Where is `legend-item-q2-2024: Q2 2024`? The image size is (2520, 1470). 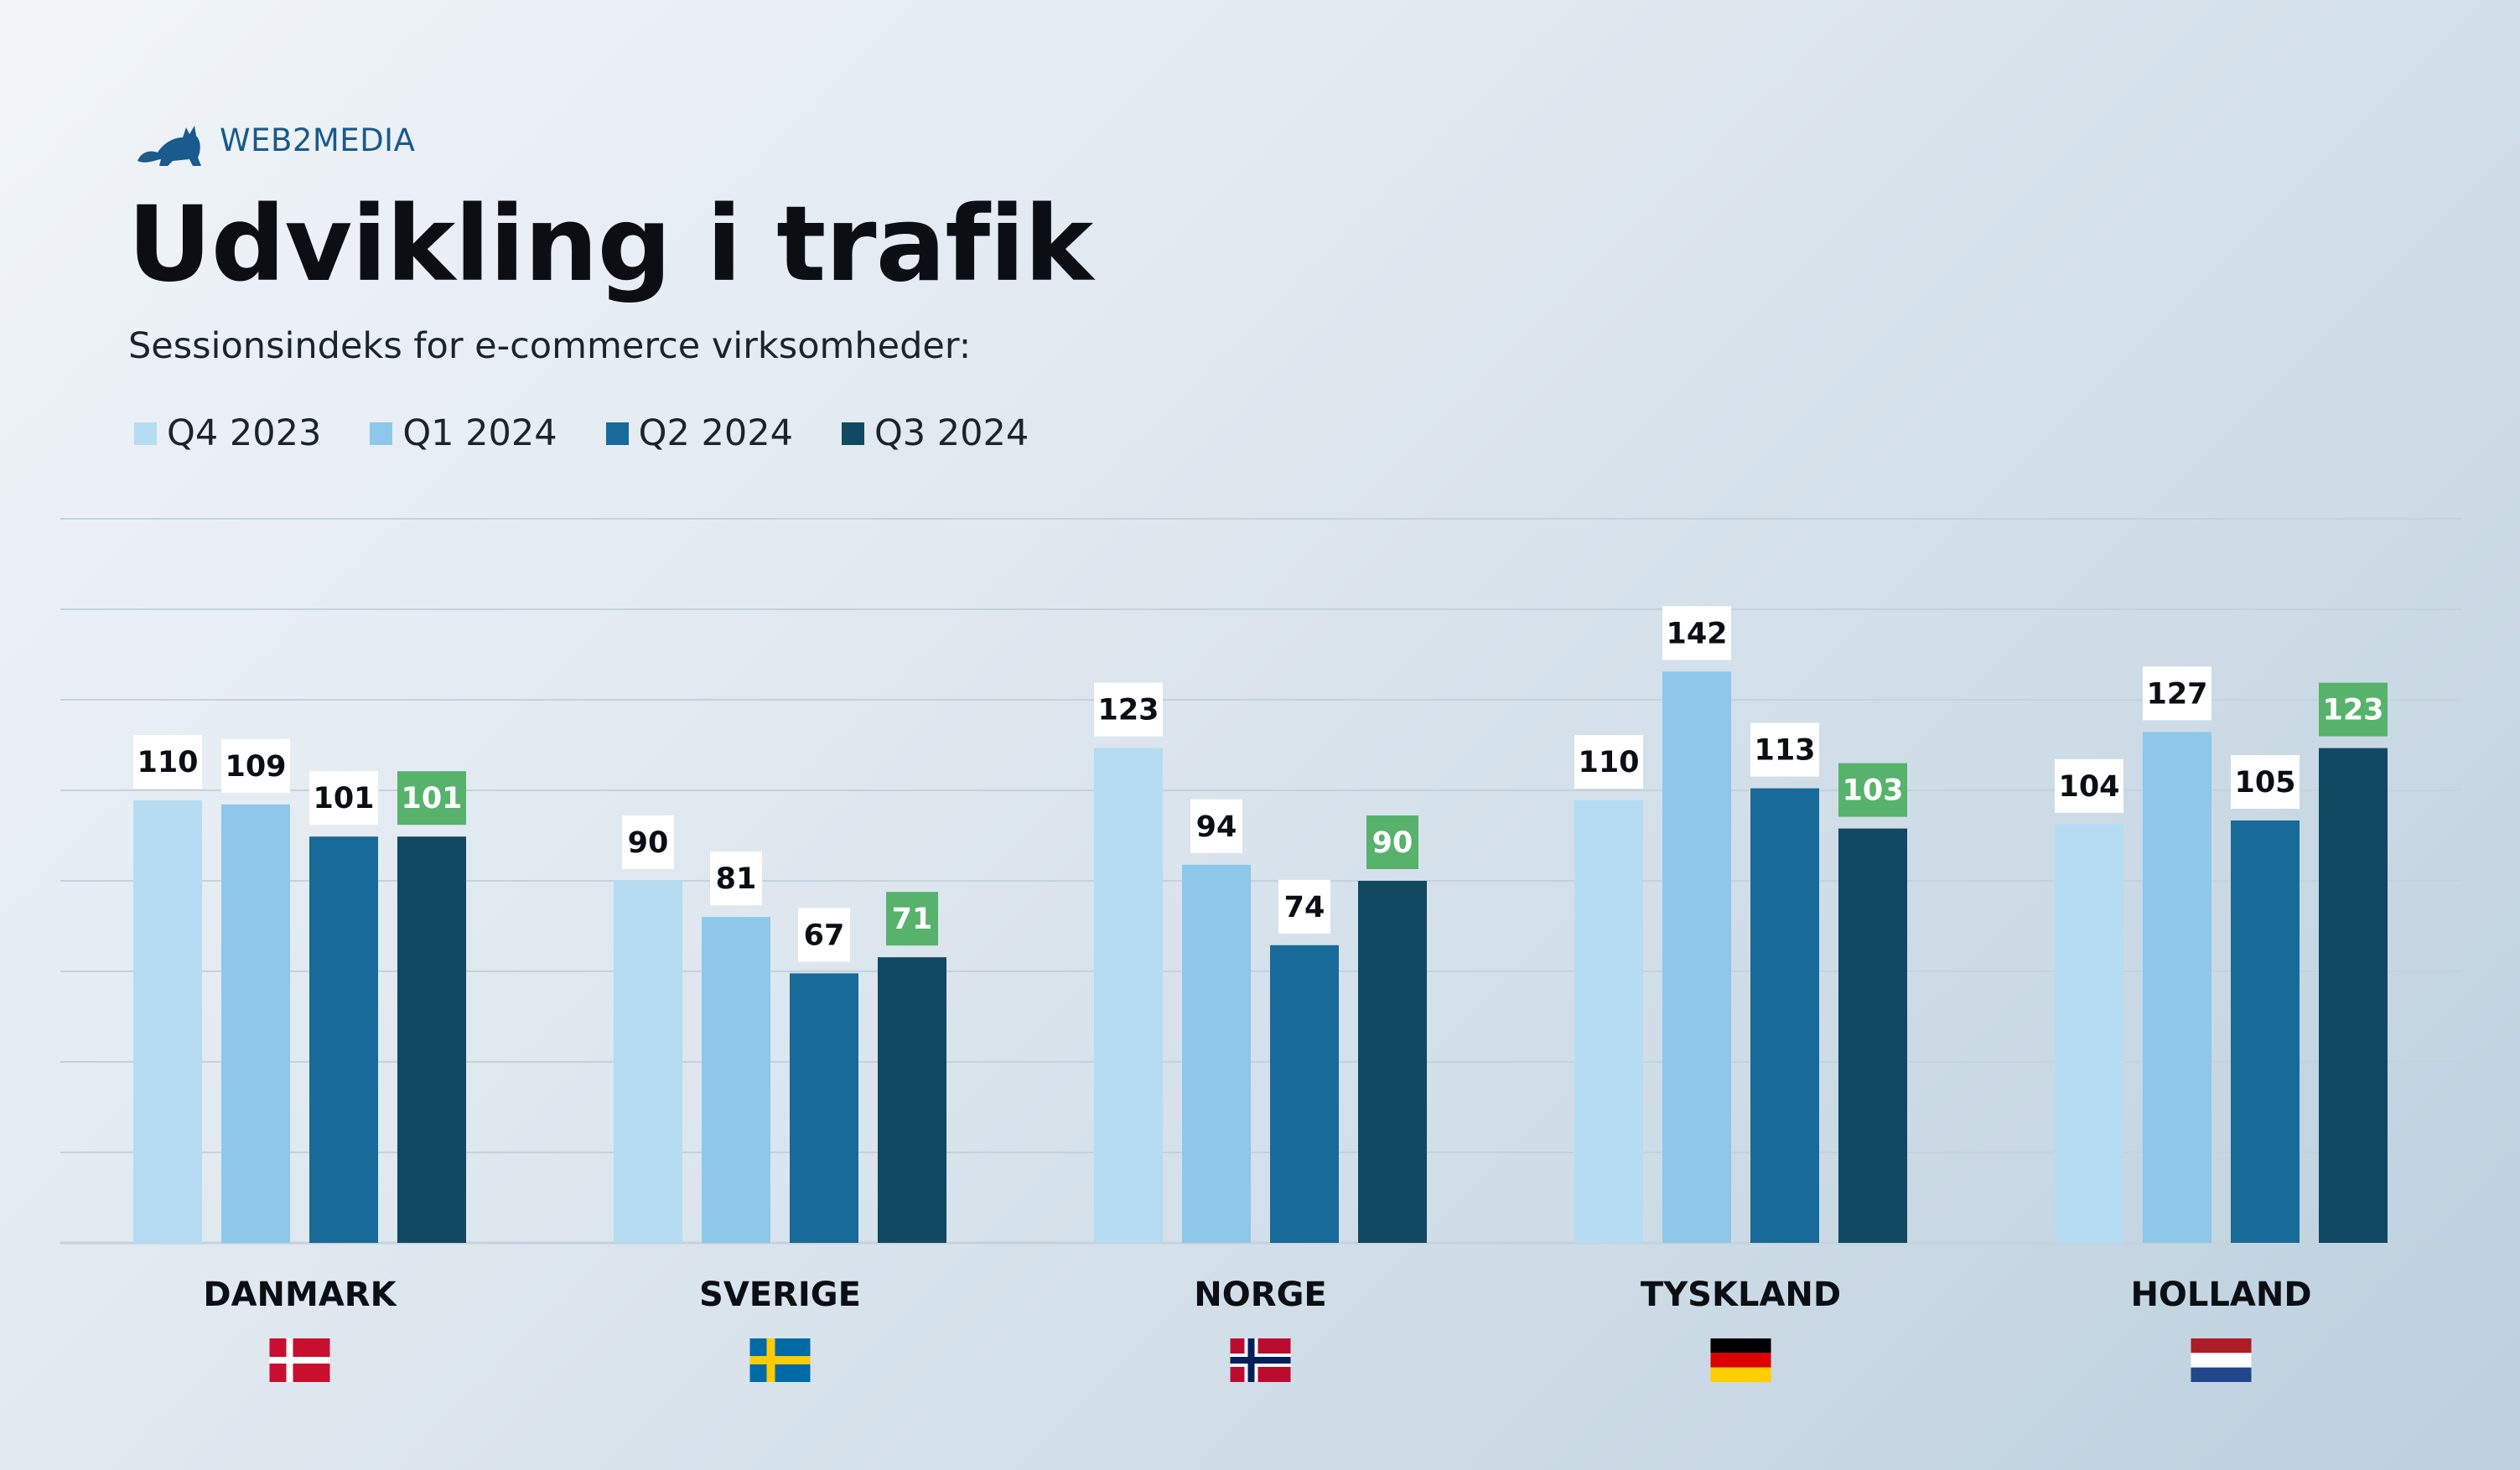 legend-item-q2-2024: Q2 2024 is located at coordinates (699, 433).